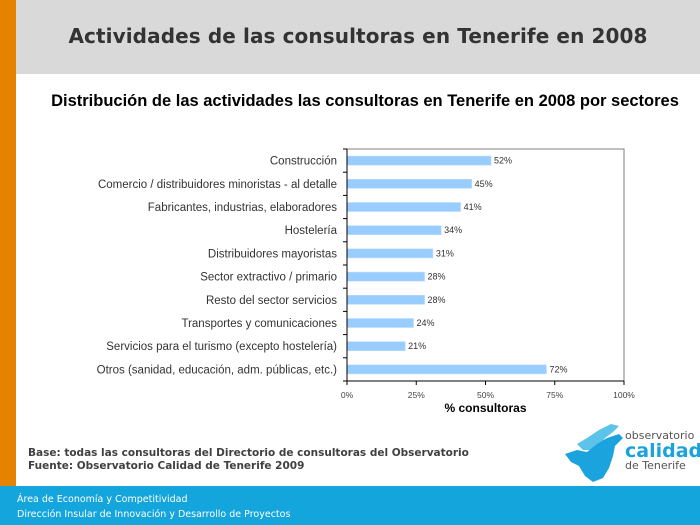 The height and width of the screenshot is (525, 700). I want to click on data-label: 34%, so click(453, 230).